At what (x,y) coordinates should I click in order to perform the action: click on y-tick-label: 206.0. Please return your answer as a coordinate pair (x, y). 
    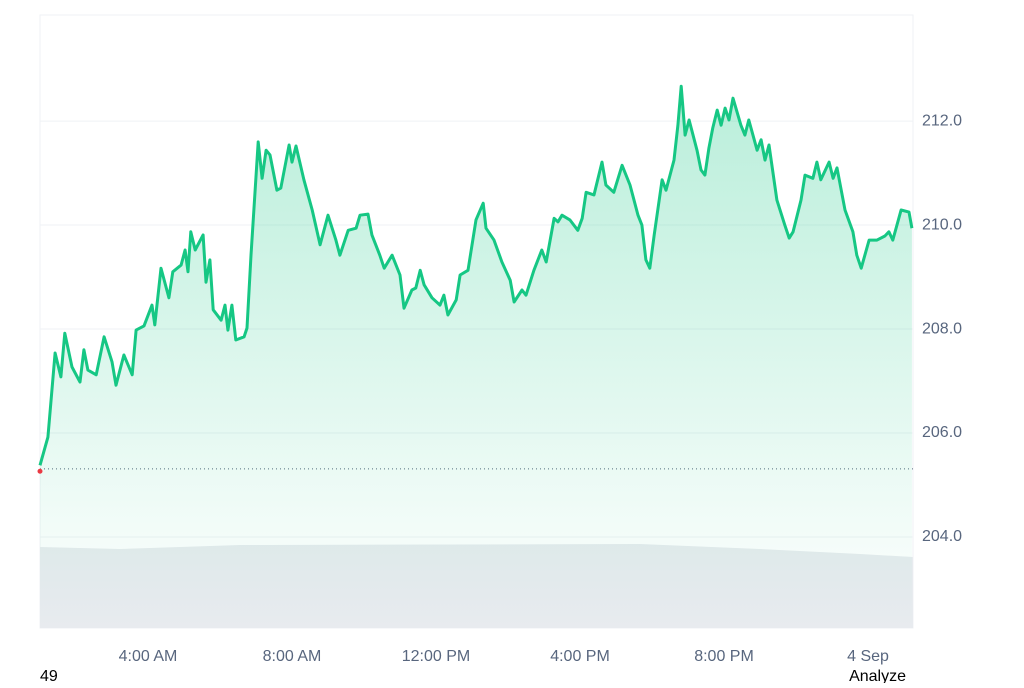
    Looking at the image, I should click on (942, 432).